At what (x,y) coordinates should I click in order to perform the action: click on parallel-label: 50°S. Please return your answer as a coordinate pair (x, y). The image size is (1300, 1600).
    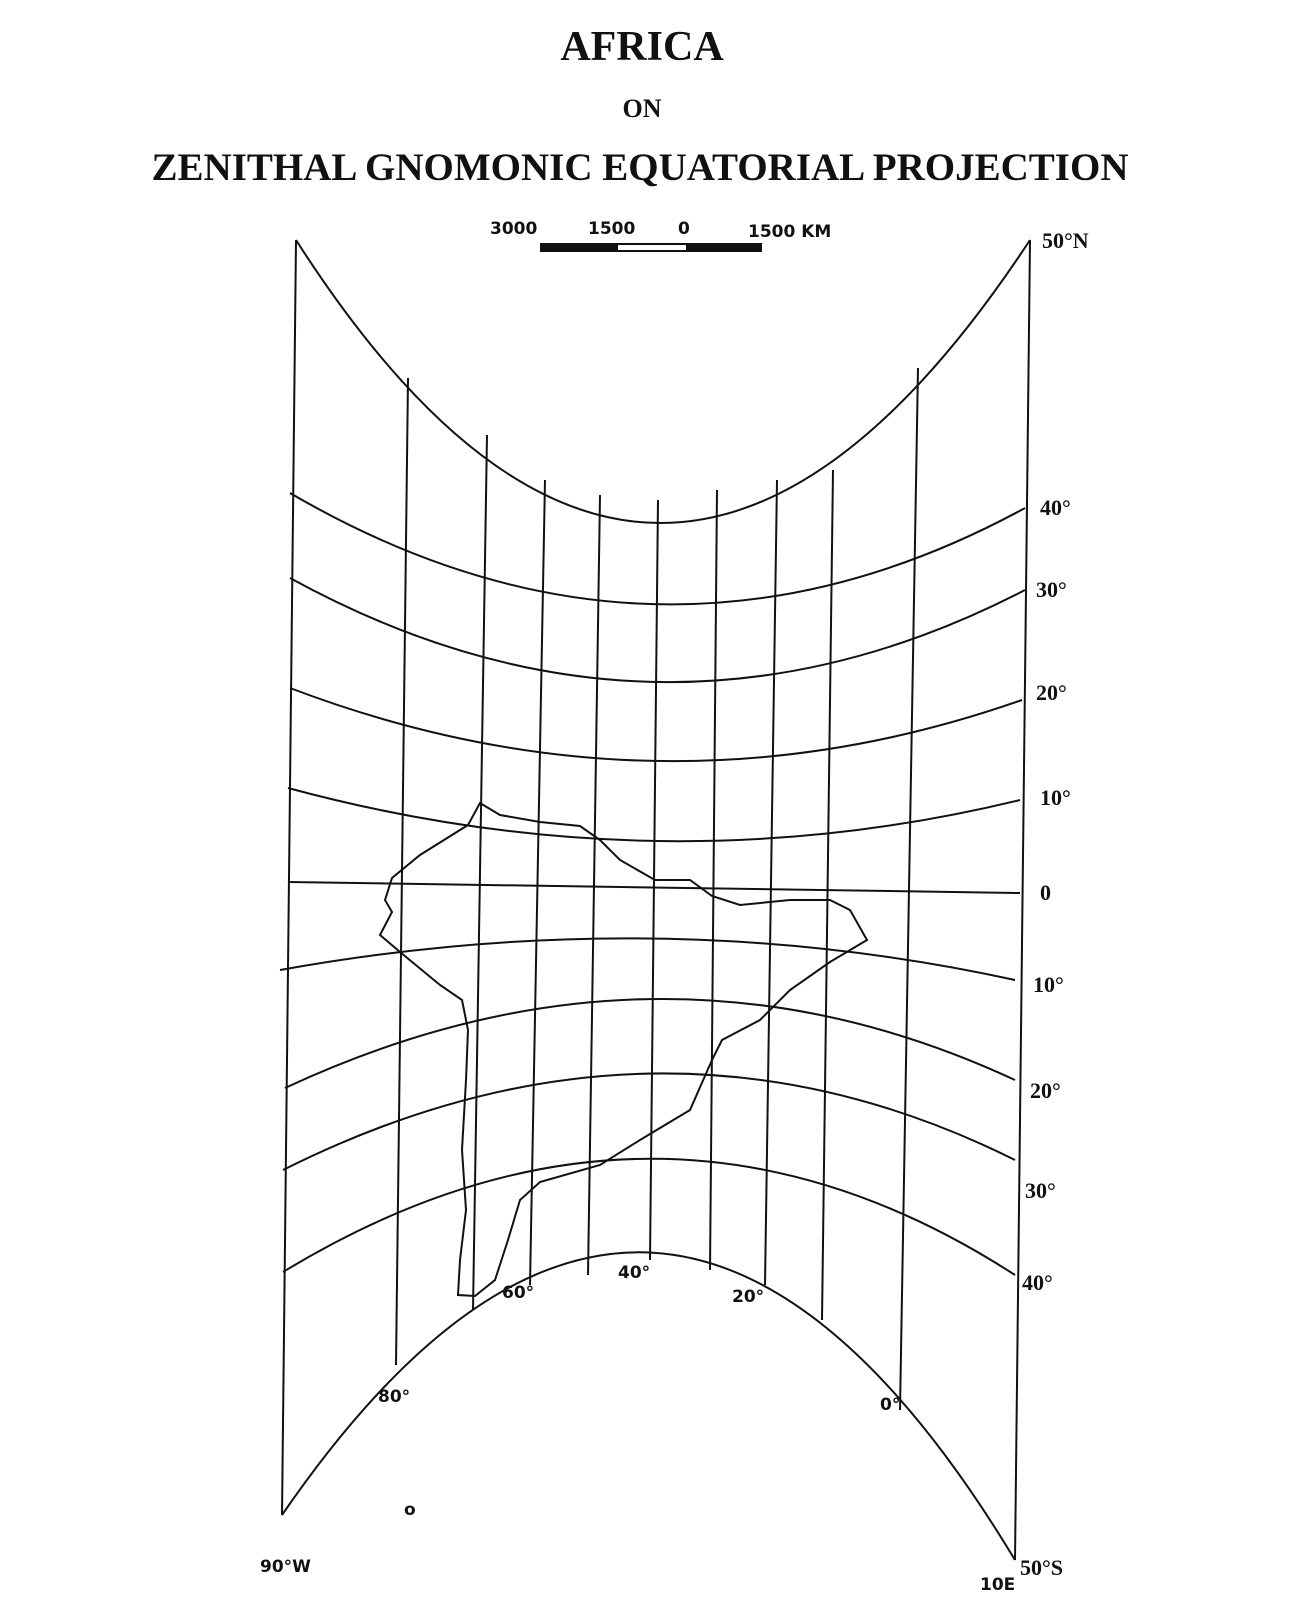
    Looking at the image, I should click on (1041, 1567).